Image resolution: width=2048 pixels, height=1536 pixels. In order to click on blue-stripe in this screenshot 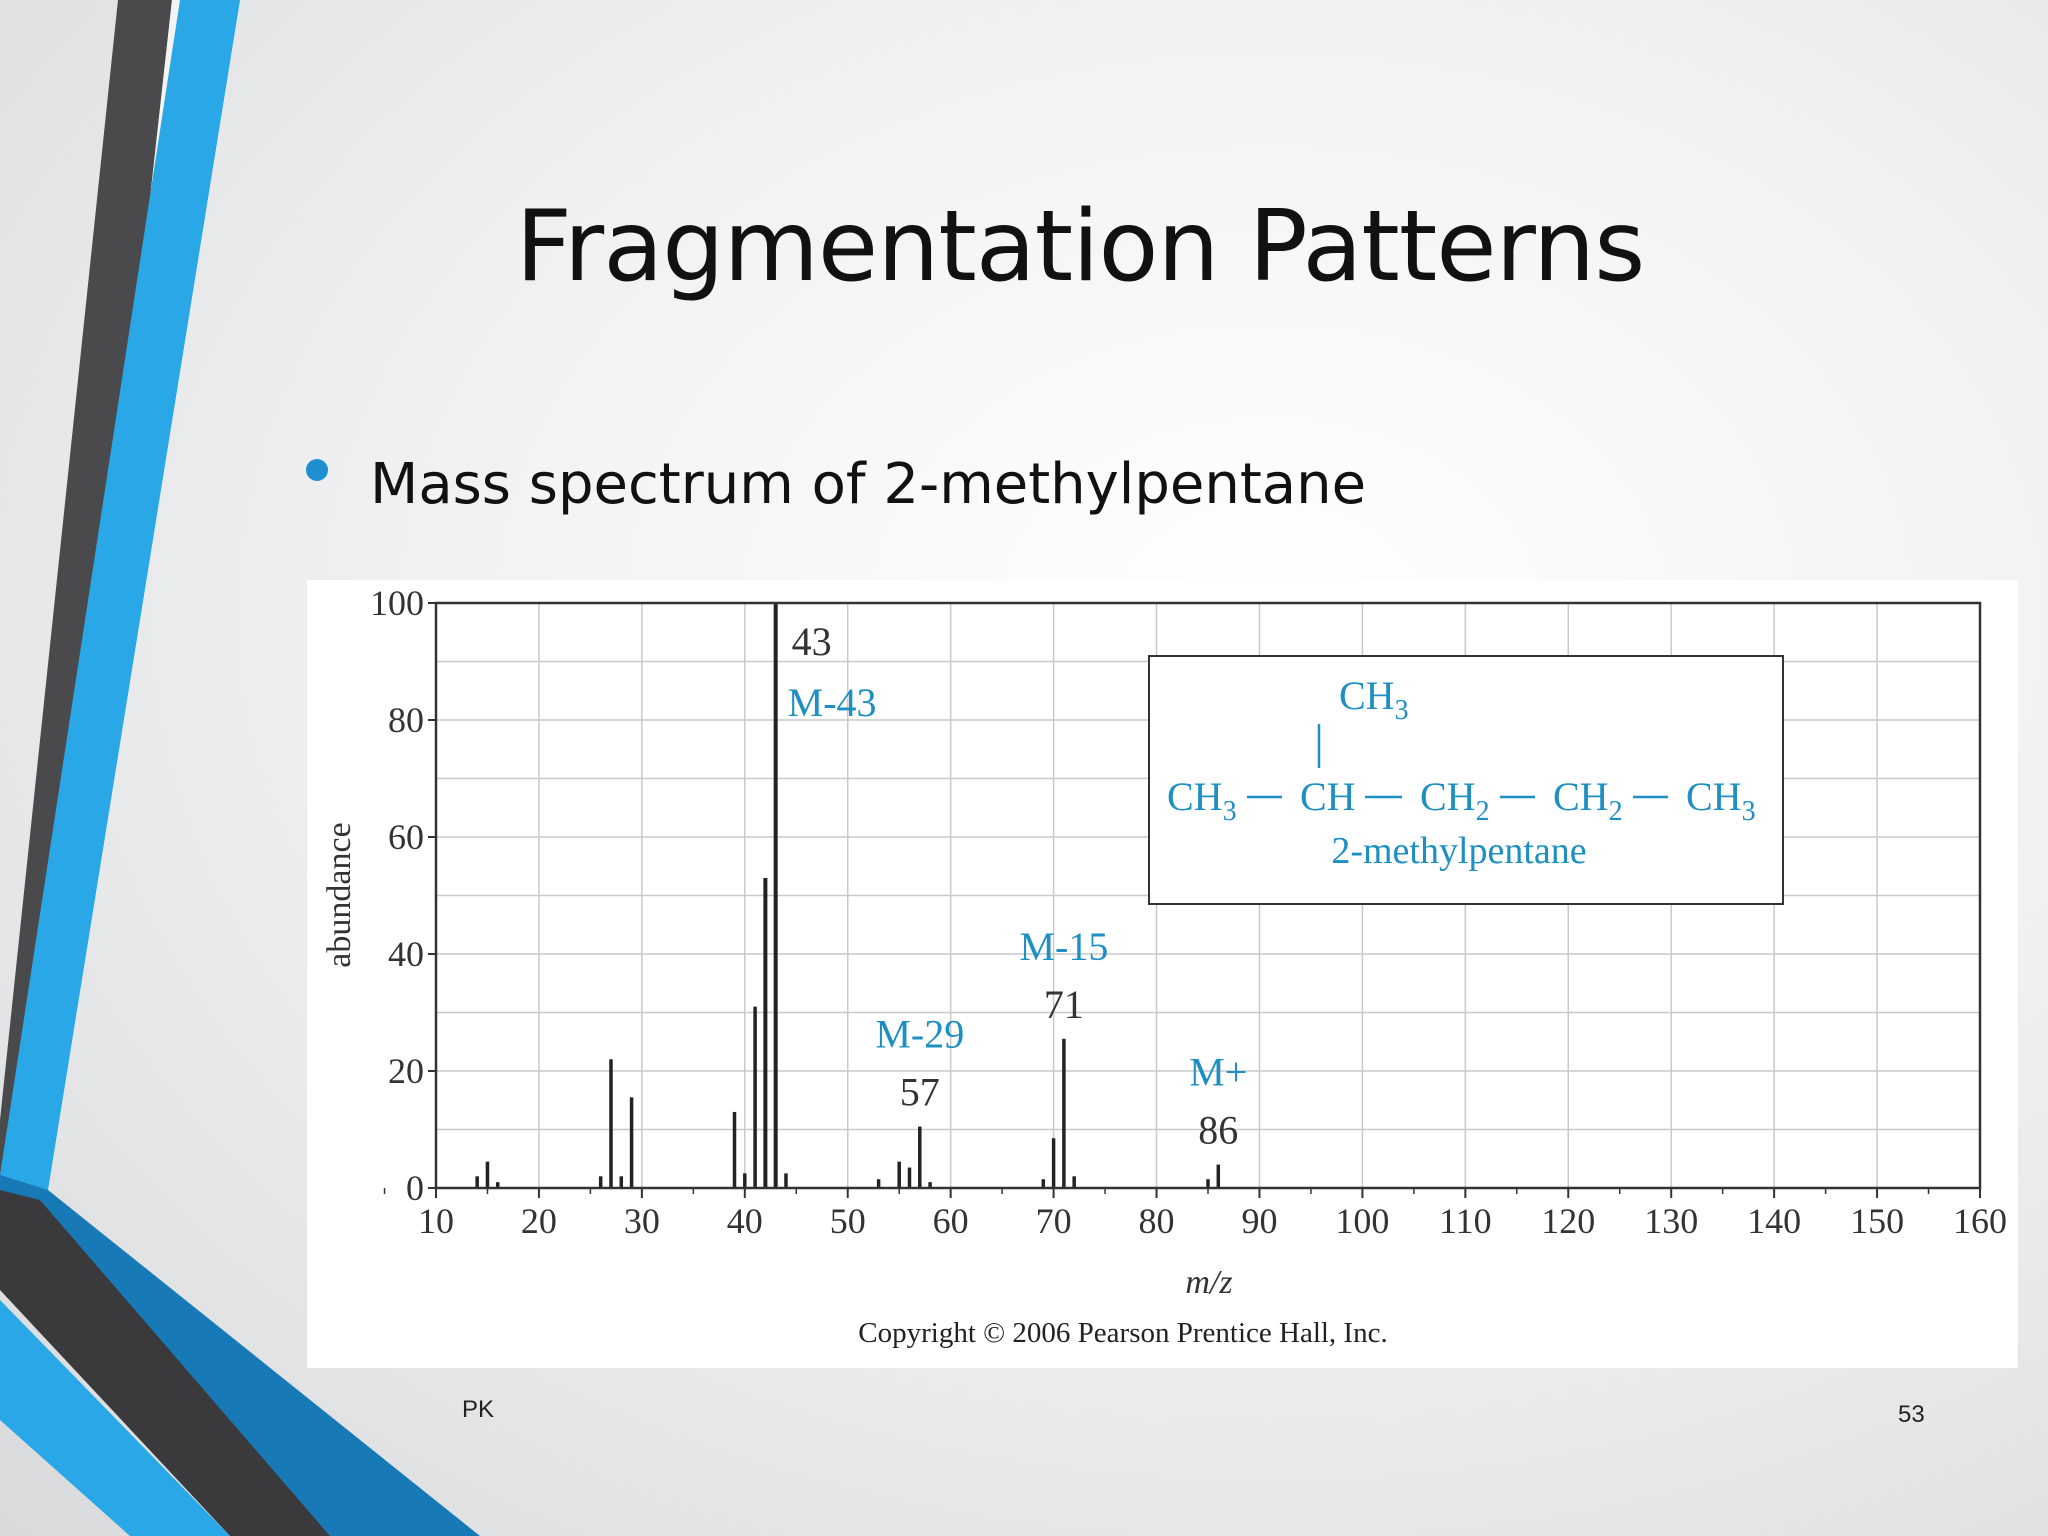, I will do `click(120, 595)`.